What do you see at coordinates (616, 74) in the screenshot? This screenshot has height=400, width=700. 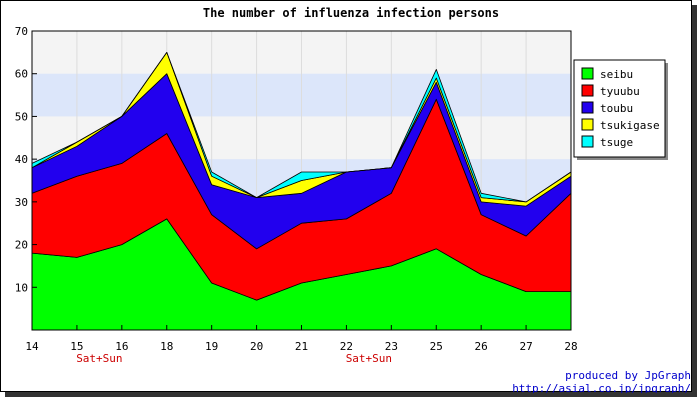 I see `legend-label-seibu: seibu` at bounding box center [616, 74].